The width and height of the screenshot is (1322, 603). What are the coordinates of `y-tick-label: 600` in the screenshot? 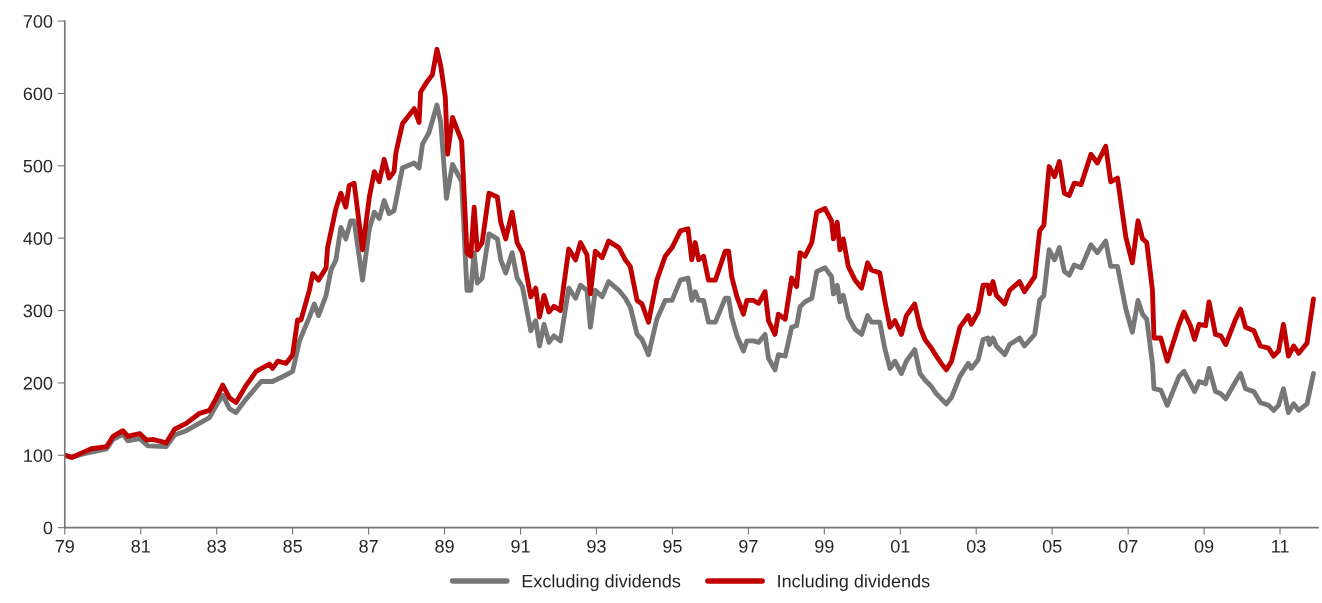 It's located at (38, 94).